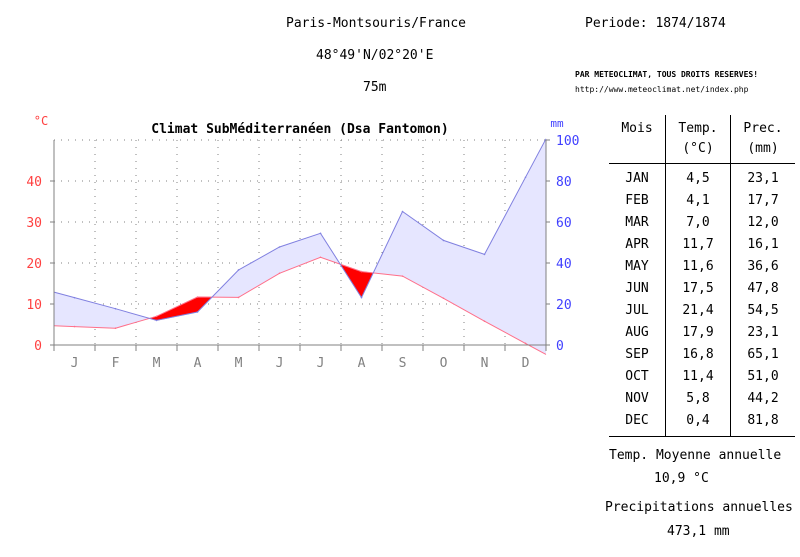 This screenshot has width=800, height=557. I want to click on x-tick-label: F, so click(116, 363).